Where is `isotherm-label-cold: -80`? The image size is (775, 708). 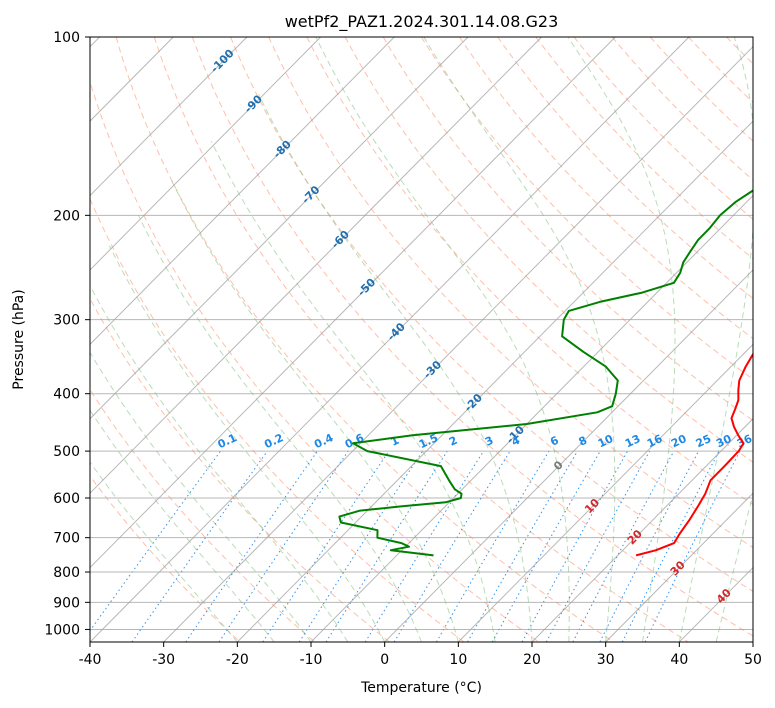
isotherm-label-cold: -80 is located at coordinates (282, 150).